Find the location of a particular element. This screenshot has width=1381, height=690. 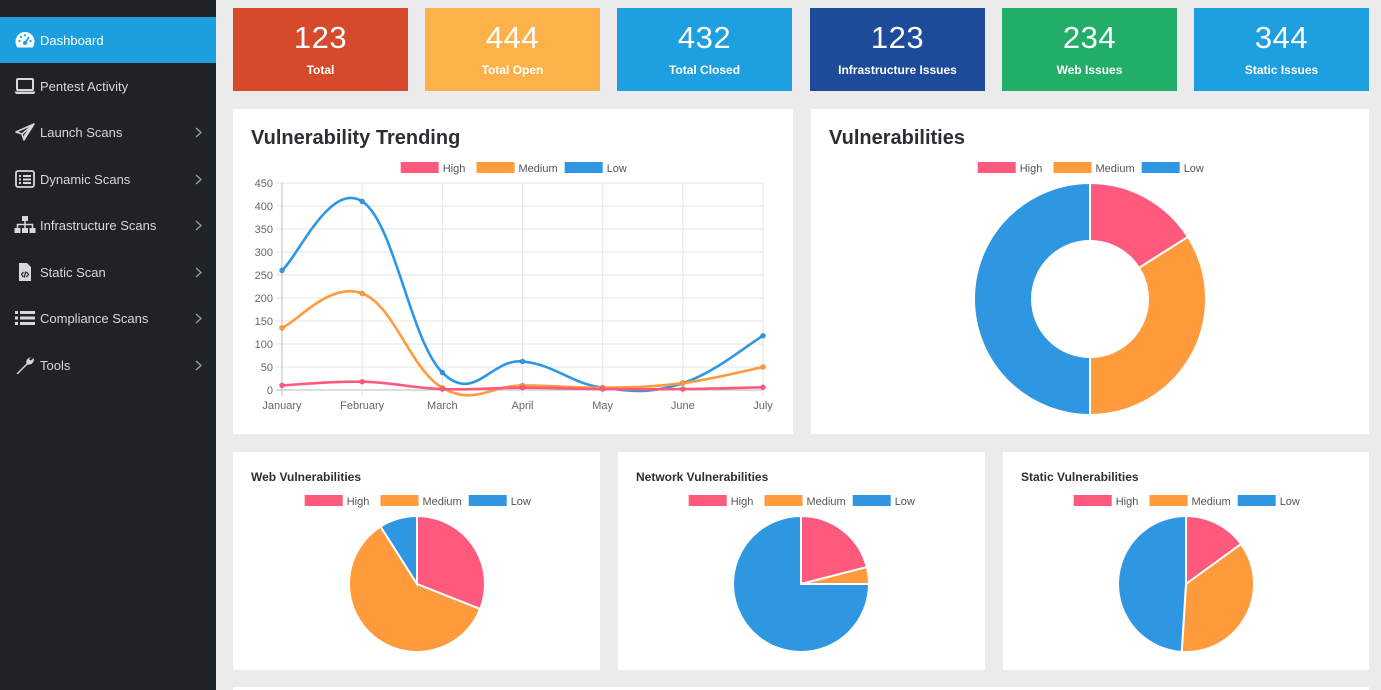

sidebar-item-infrastructure-scans: Infrastructure Scans is located at coordinates (108, 225).